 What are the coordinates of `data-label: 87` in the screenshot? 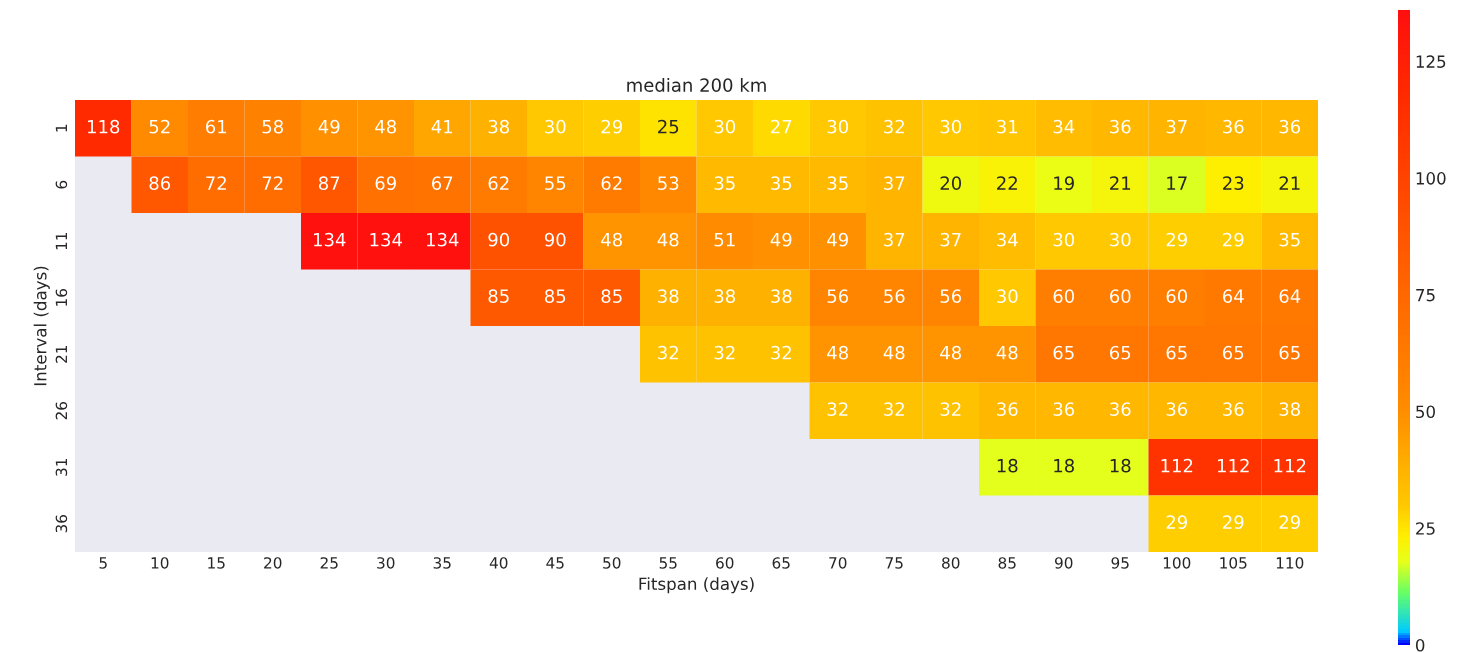 It's located at (329, 183).